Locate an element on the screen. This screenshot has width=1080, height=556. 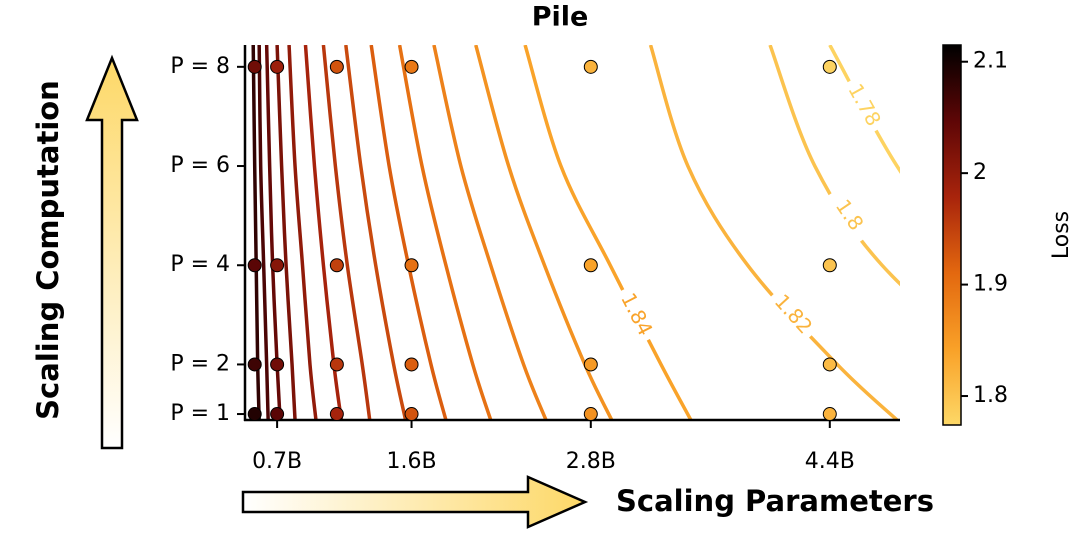
colorbar-tick-label: 1.8 is located at coordinates (990, 395).